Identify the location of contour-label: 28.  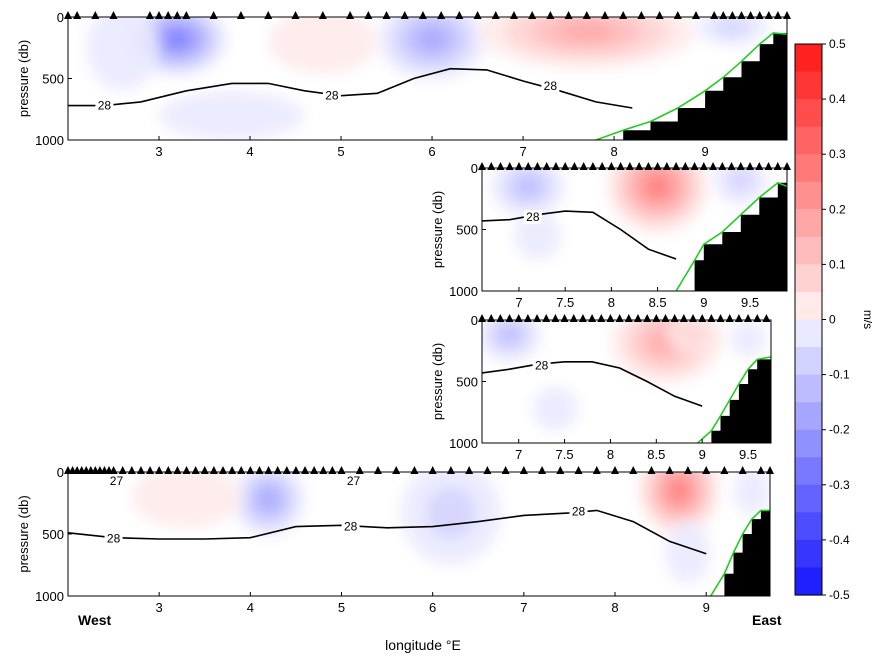
(579, 512).